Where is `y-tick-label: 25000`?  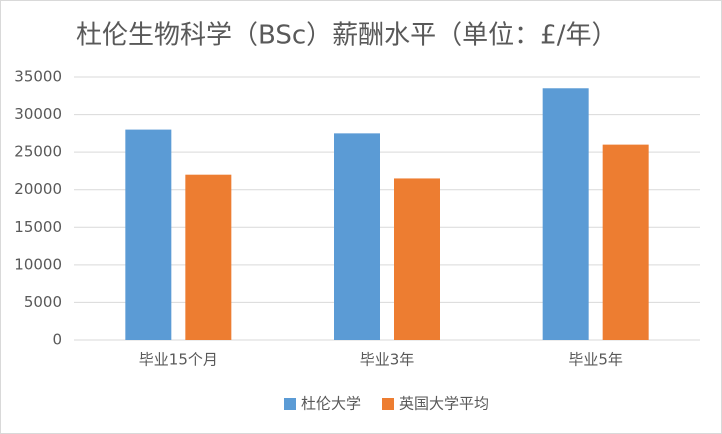 y-tick-label: 25000 is located at coordinates (38, 152).